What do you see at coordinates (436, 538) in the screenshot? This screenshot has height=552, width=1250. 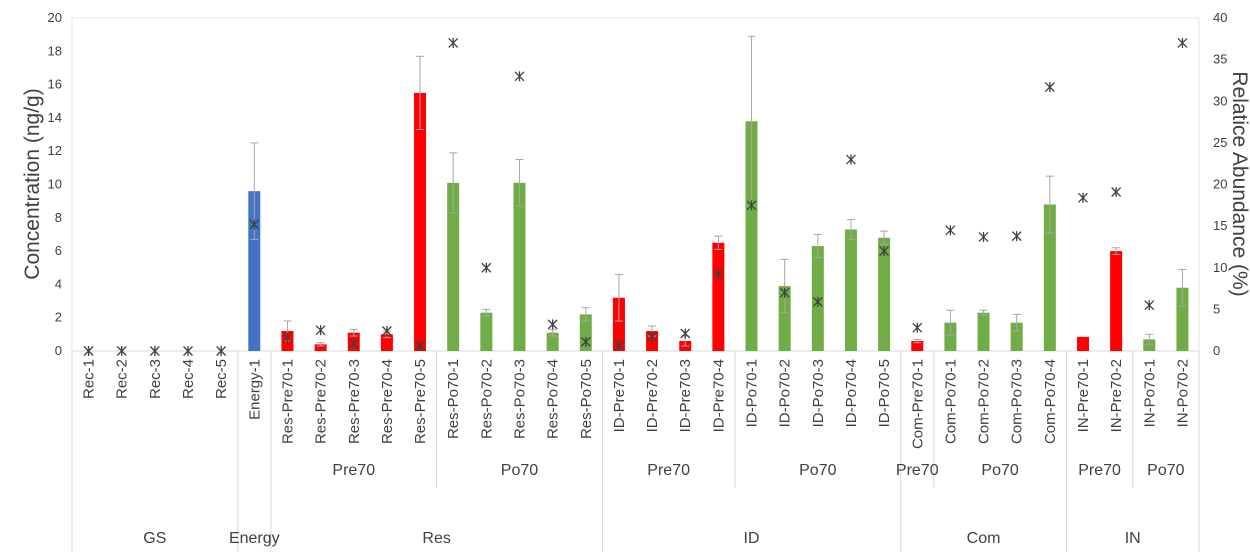 I see `group-label: Res` at bounding box center [436, 538].